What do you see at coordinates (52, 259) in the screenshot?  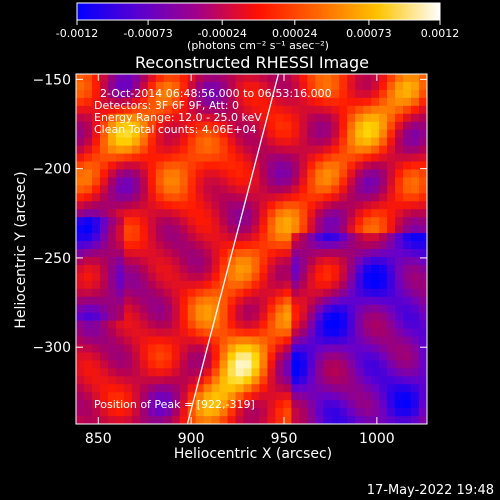 I see `y-tick-label: −250` at bounding box center [52, 259].